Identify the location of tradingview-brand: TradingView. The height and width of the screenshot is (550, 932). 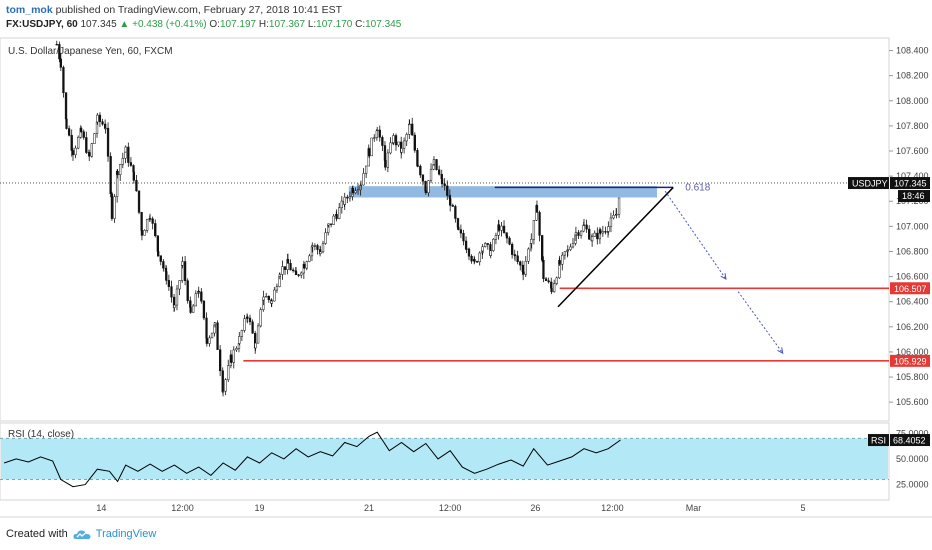
(126, 534).